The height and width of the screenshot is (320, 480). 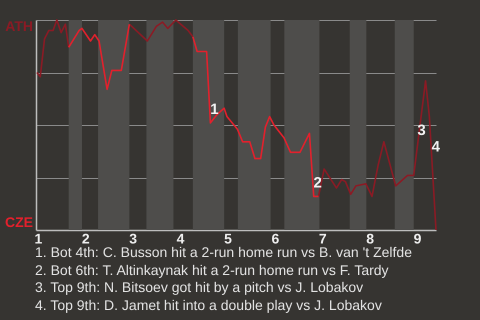 I want to click on text: 4. Top 9th: D. Jamet hit into a double play vs J. Lobakov, so click(x=209, y=305).